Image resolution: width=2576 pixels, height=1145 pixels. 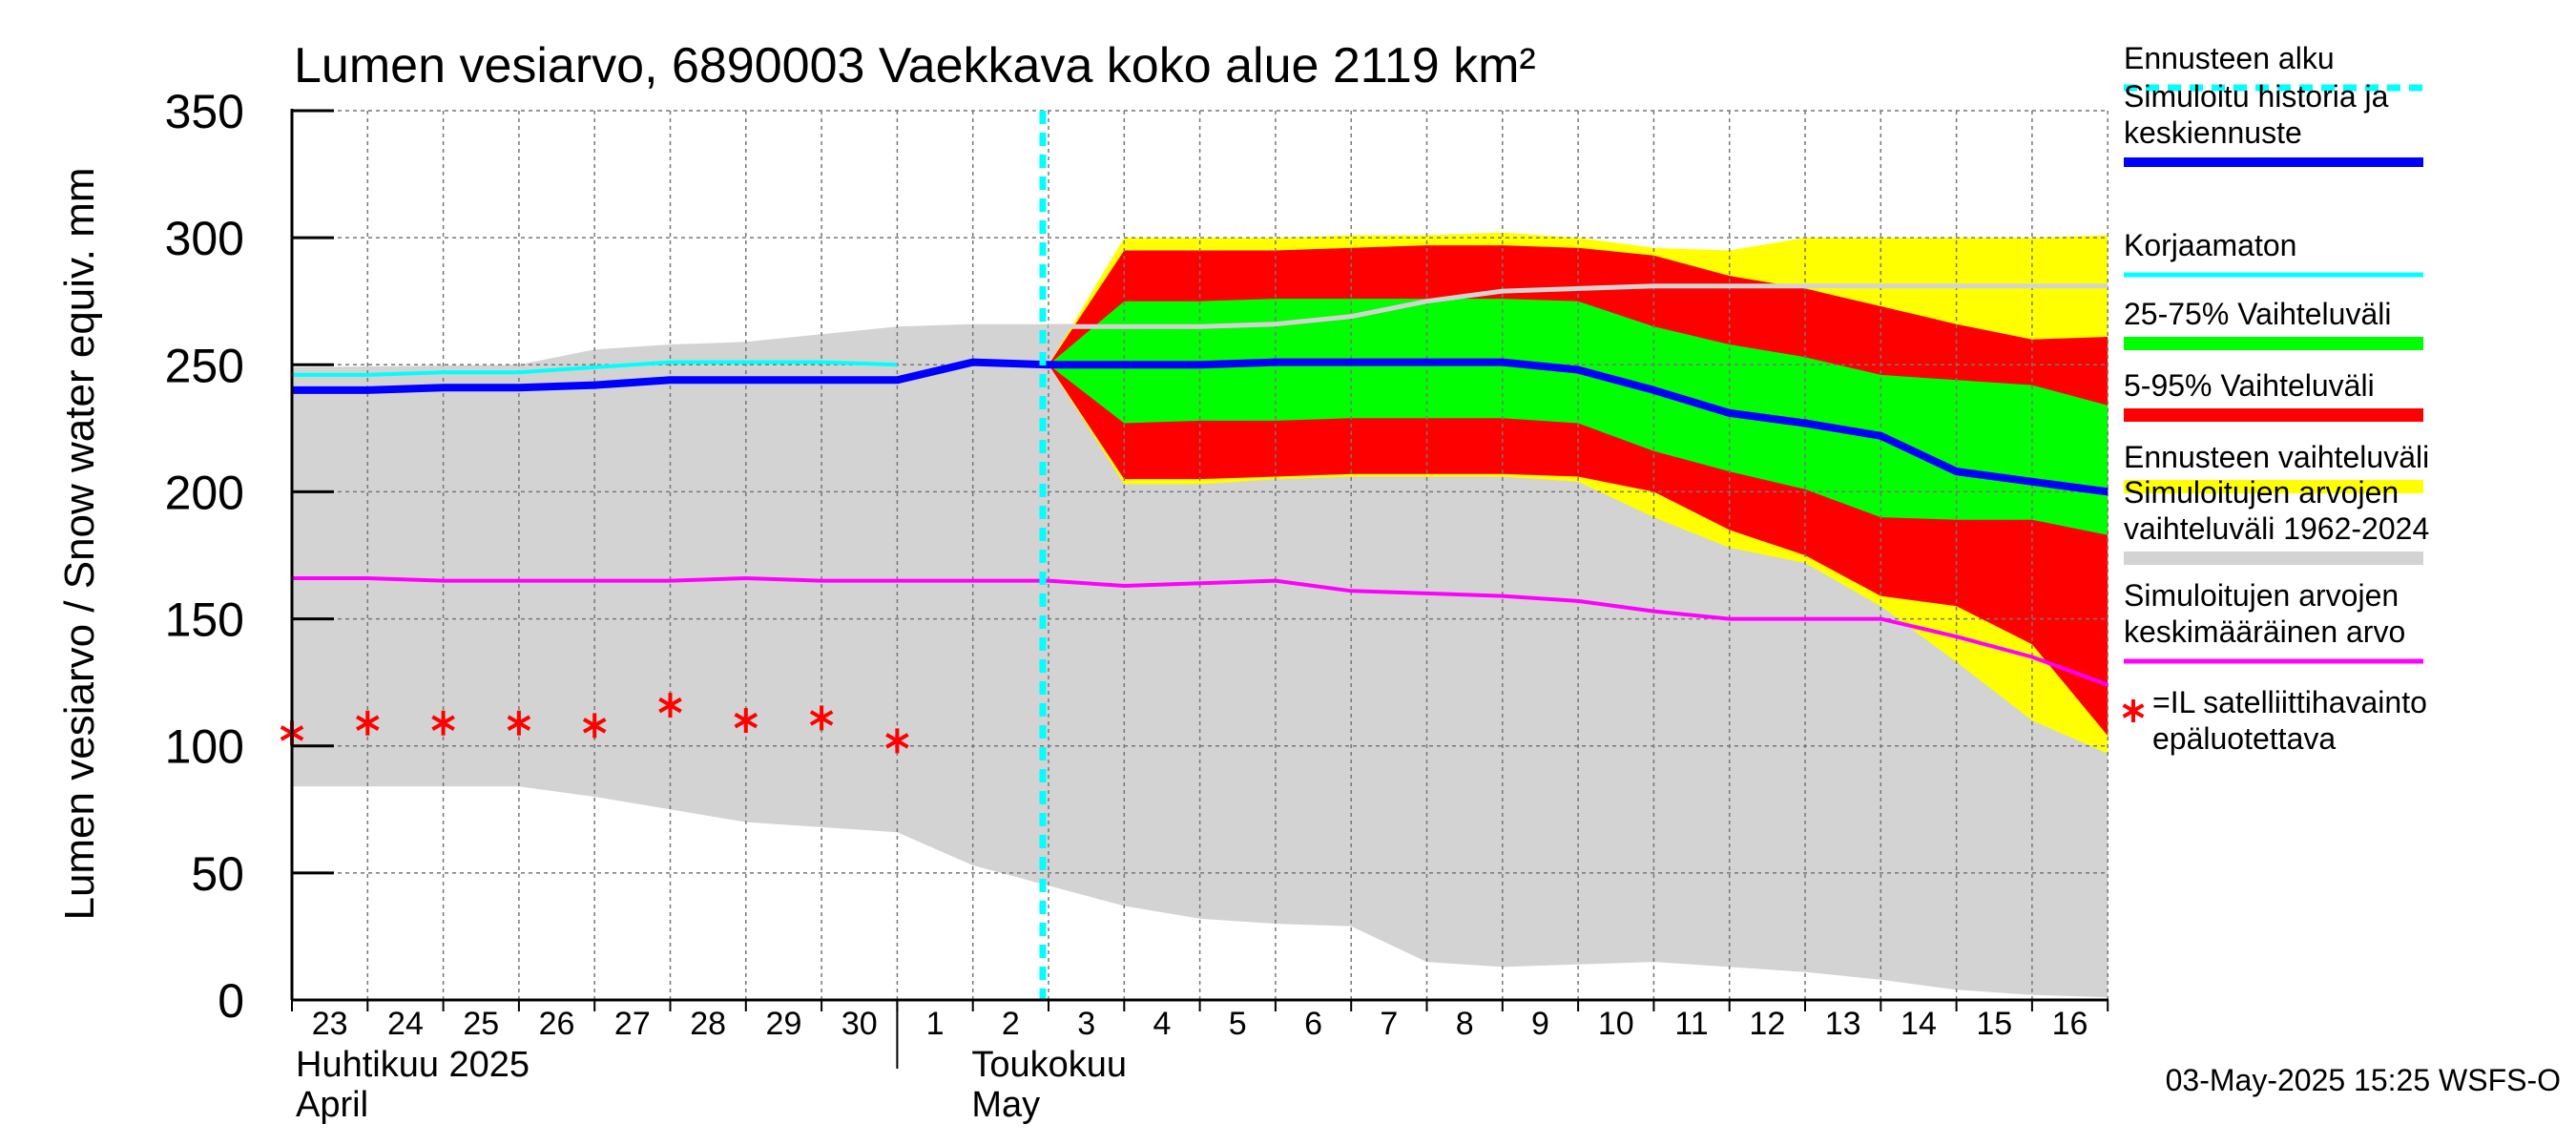 I want to click on x-tick-label: 13, so click(x=1843, y=1024).